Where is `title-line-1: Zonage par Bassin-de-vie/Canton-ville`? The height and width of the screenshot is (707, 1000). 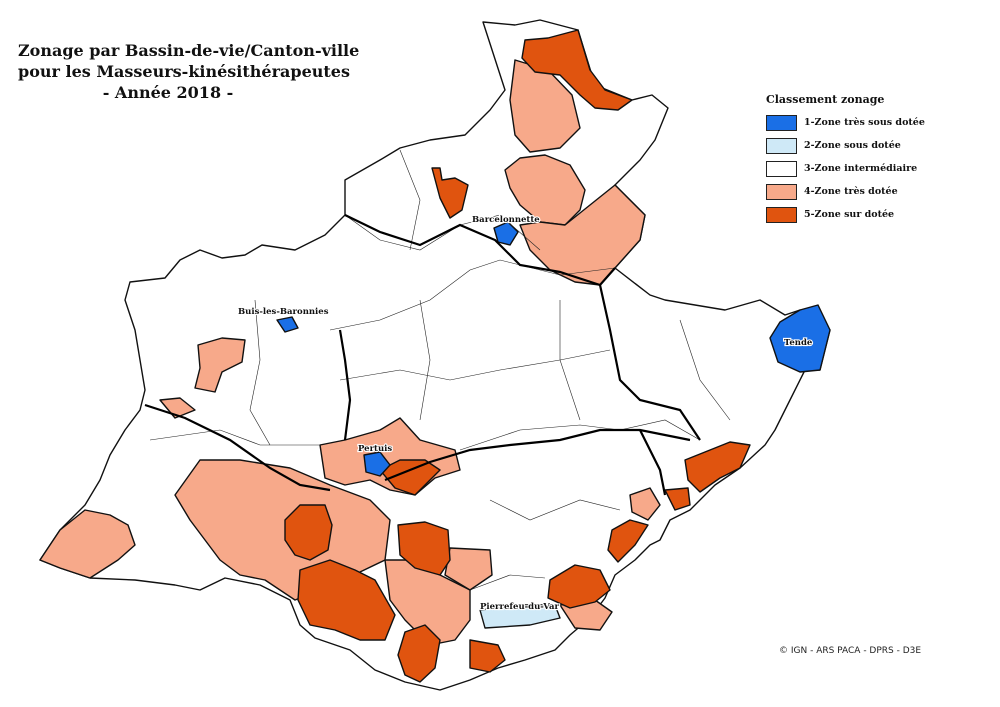
title-line-1: Zonage par Bassin-de-vie/Canton-ville is located at coordinates (189, 50).